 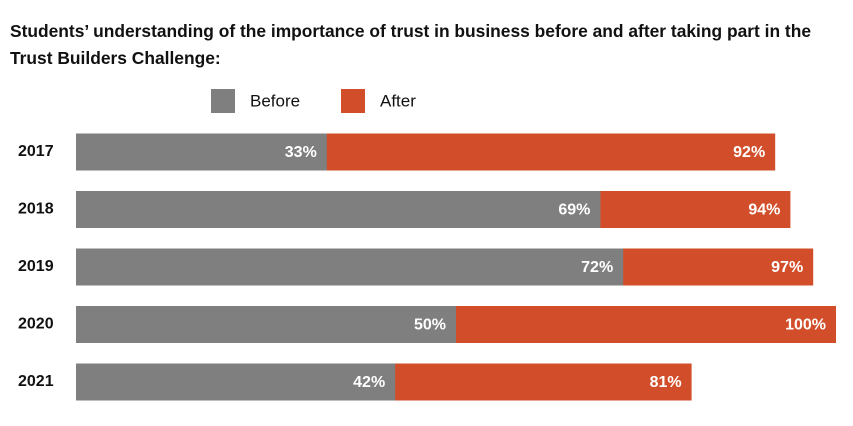 I want to click on legend-label: After, so click(x=398, y=100).